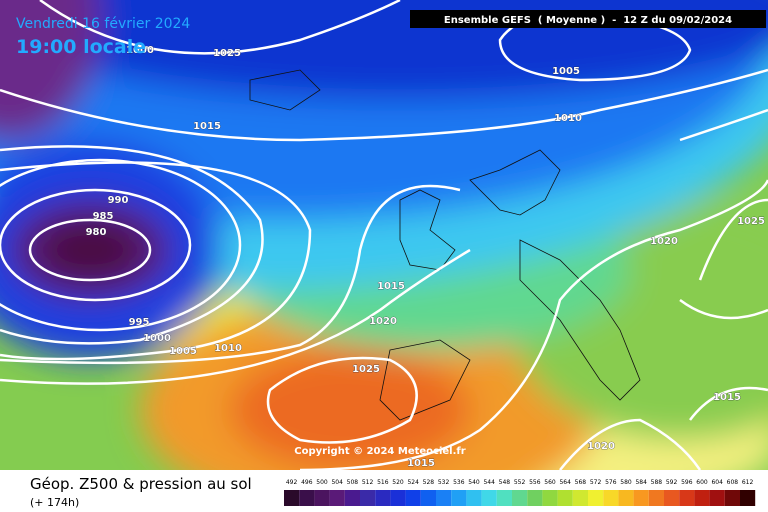 The height and width of the screenshot is (512, 768). What do you see at coordinates (611, 482) in the screenshot?
I see `scale-label: 576` at bounding box center [611, 482].